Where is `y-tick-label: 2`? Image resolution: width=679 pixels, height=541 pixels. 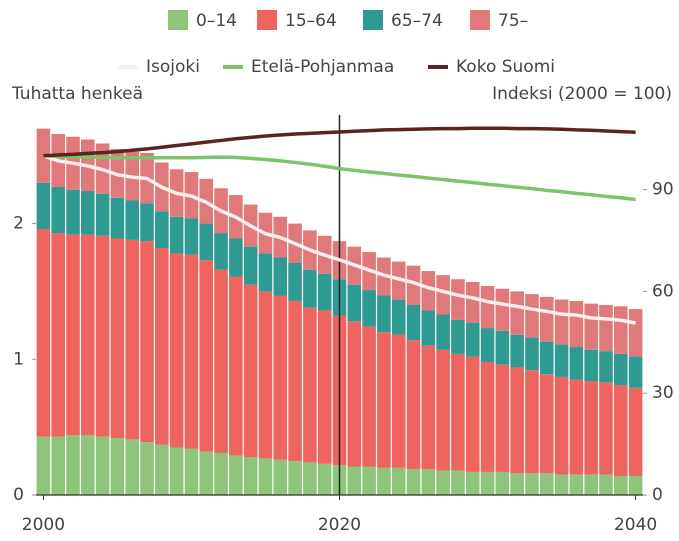 y-tick-label: 2 is located at coordinates (18, 224).